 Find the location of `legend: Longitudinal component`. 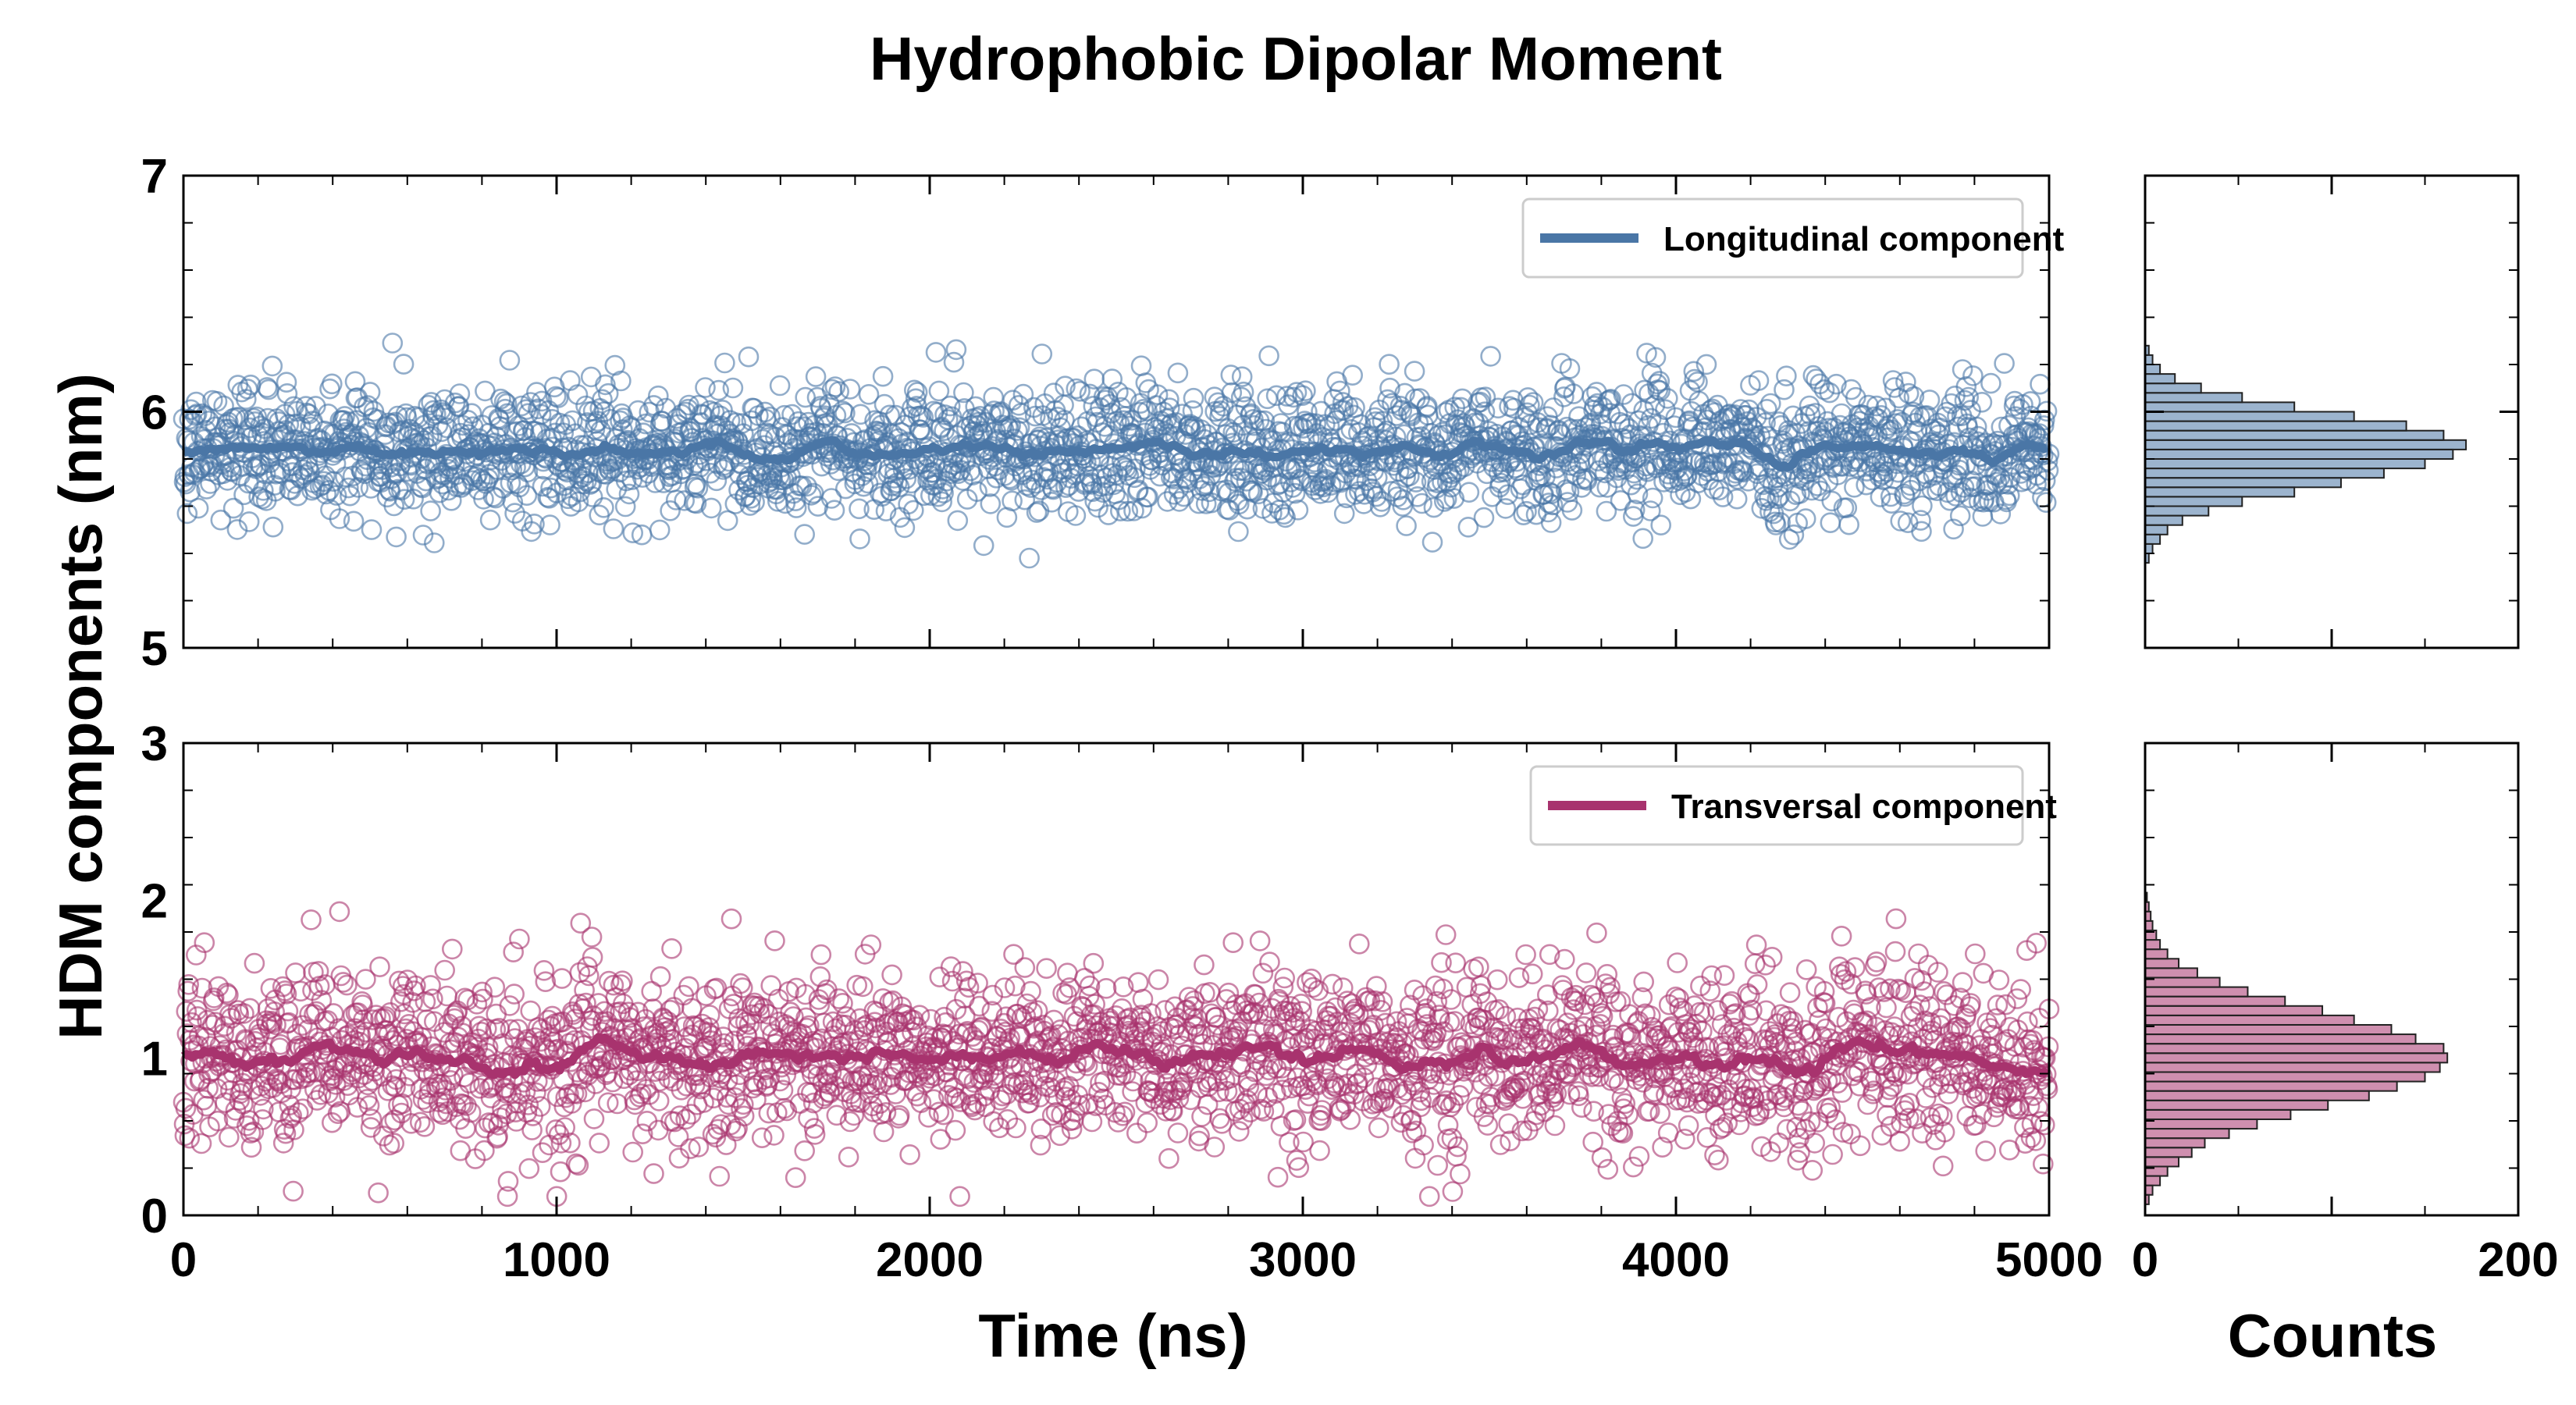

legend: Longitudinal component is located at coordinates (1793, 238).